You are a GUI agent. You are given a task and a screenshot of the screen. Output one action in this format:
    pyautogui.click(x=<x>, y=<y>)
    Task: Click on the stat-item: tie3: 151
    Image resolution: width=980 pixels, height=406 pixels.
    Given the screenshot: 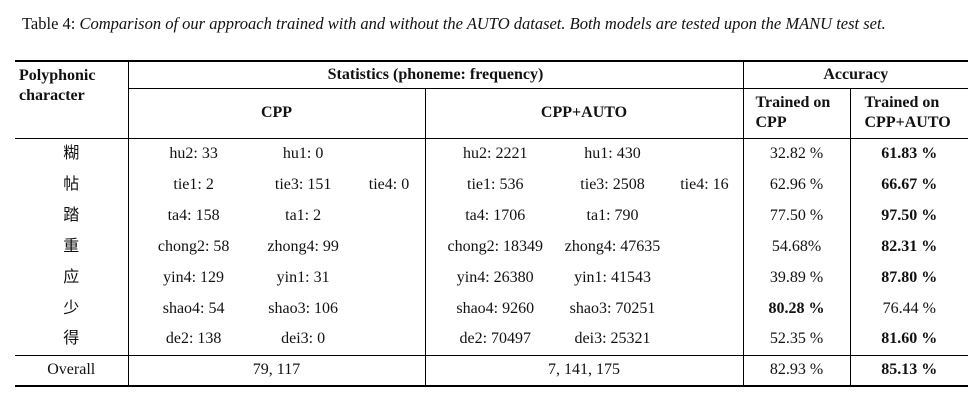 What is the action you would take?
    pyautogui.click(x=303, y=184)
    